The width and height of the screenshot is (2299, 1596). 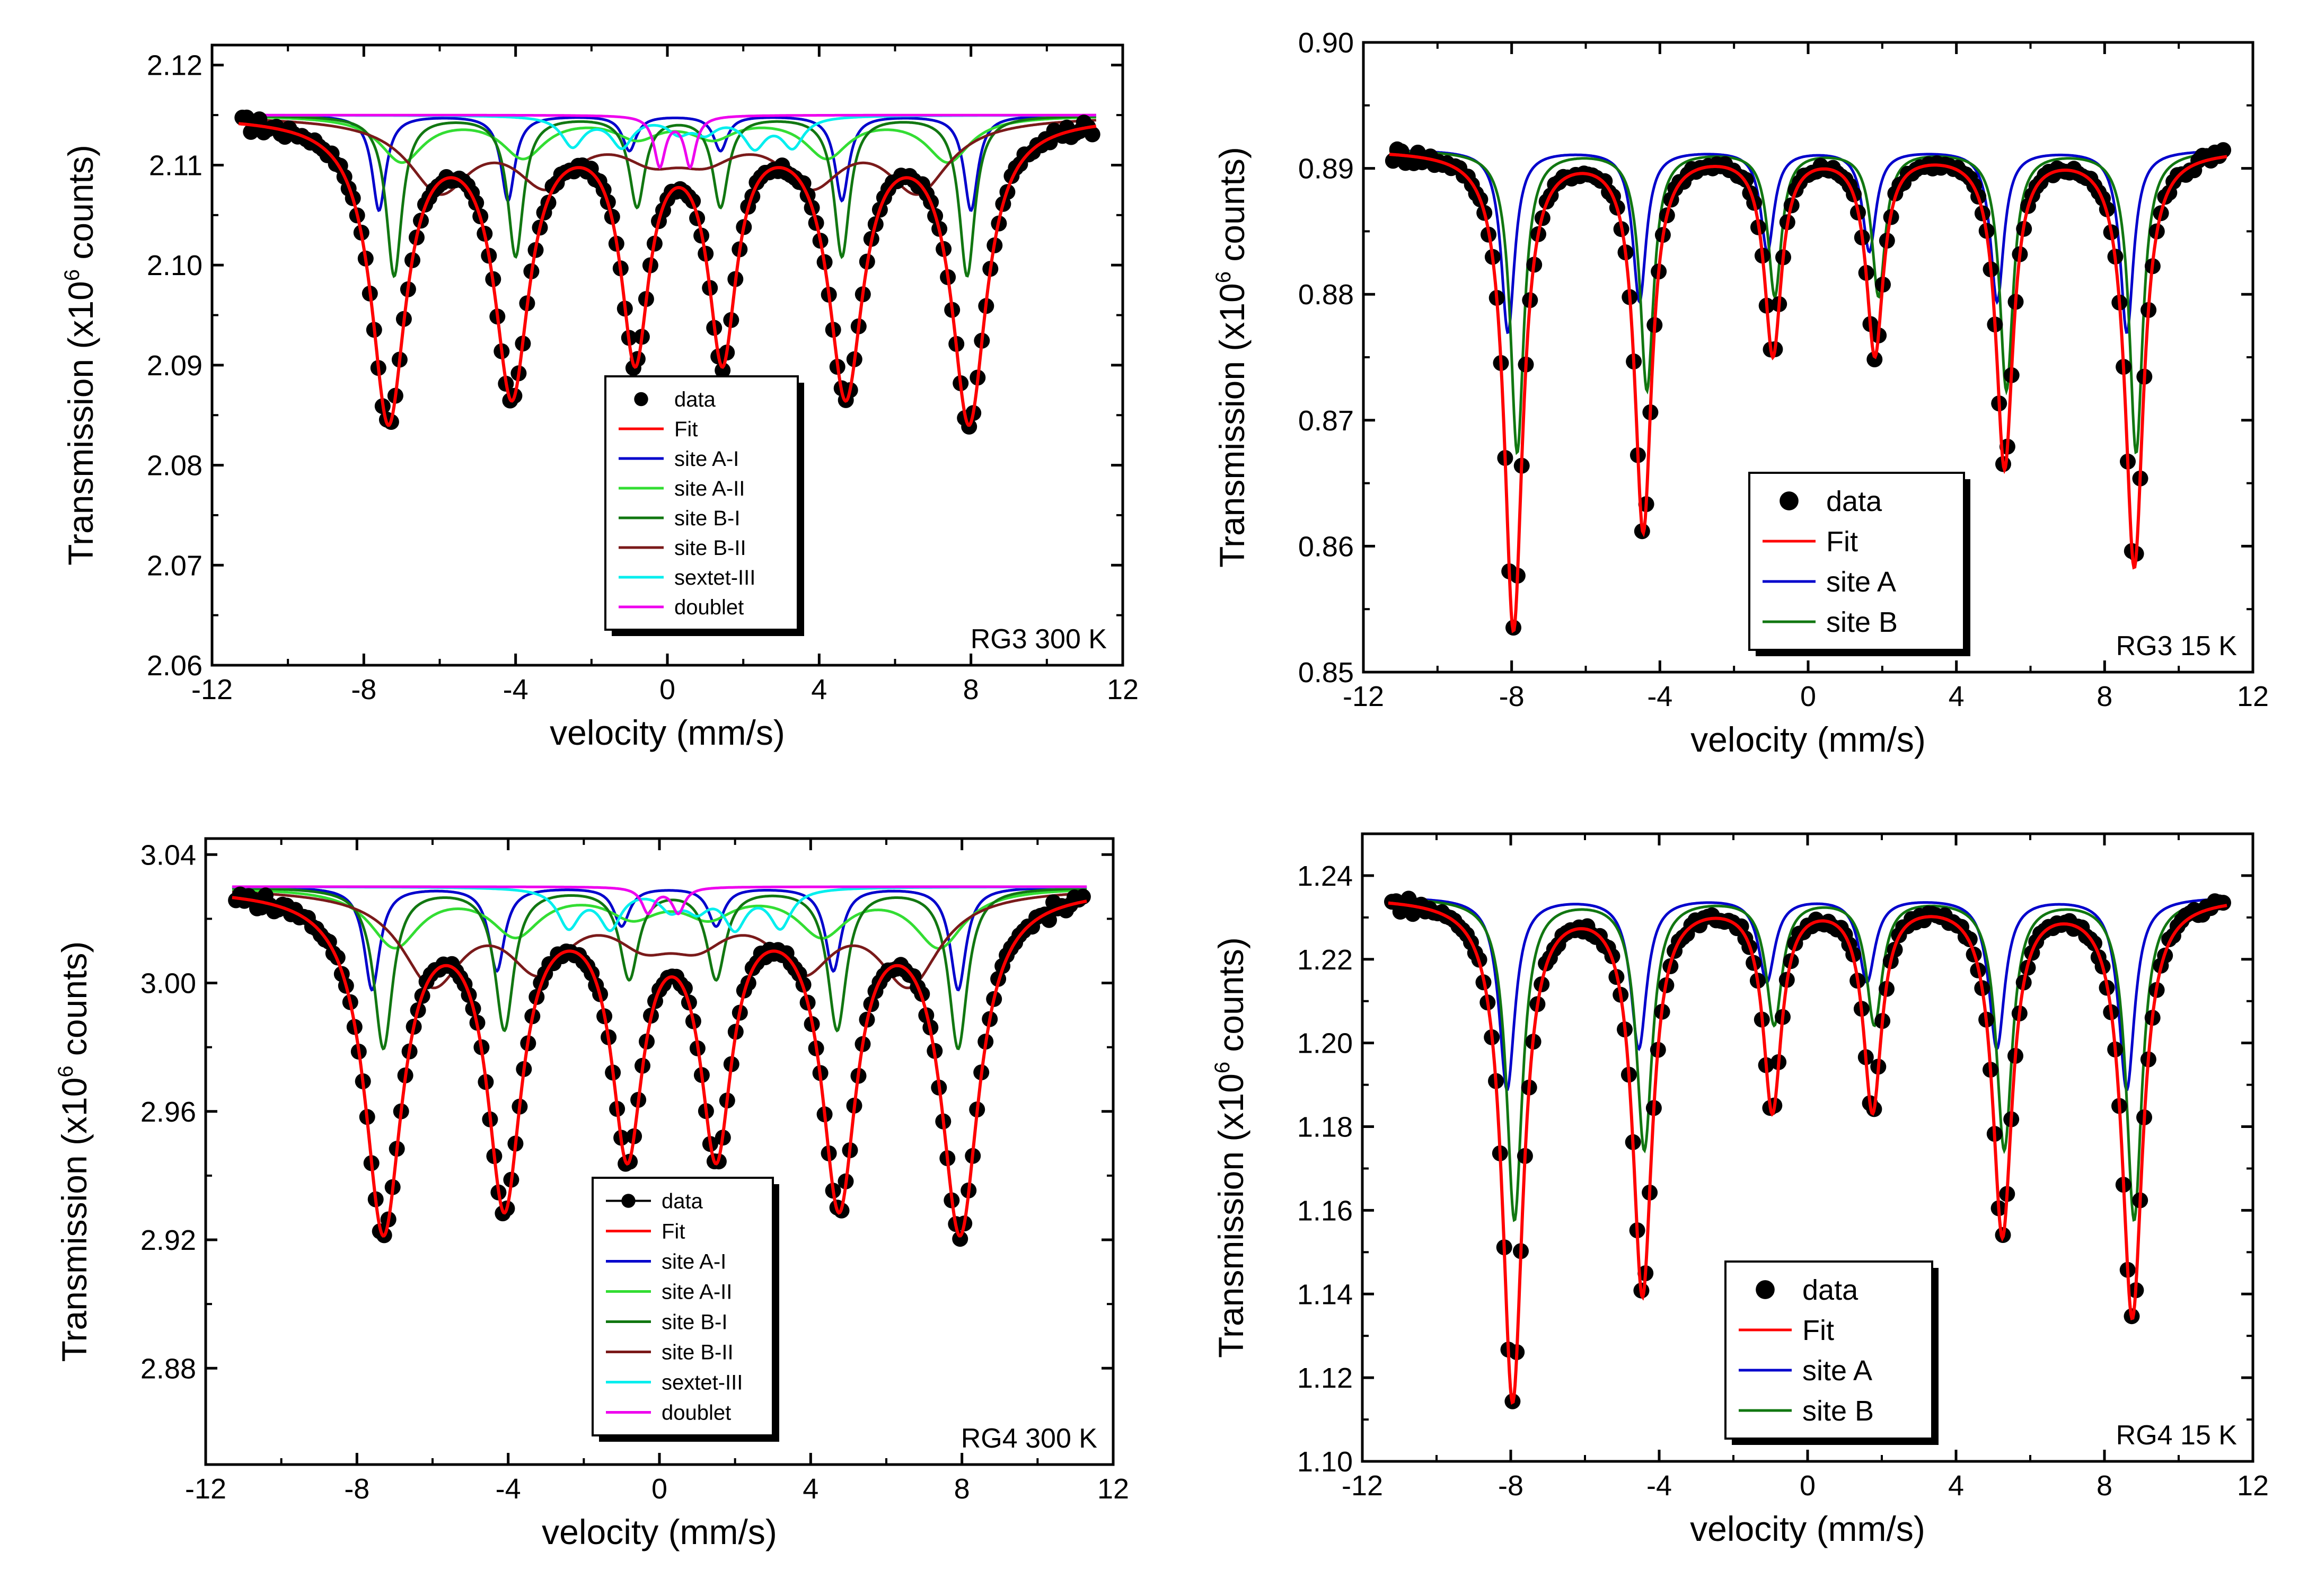 I want to click on panel-label: RG3 300 K, so click(x=1039, y=639).